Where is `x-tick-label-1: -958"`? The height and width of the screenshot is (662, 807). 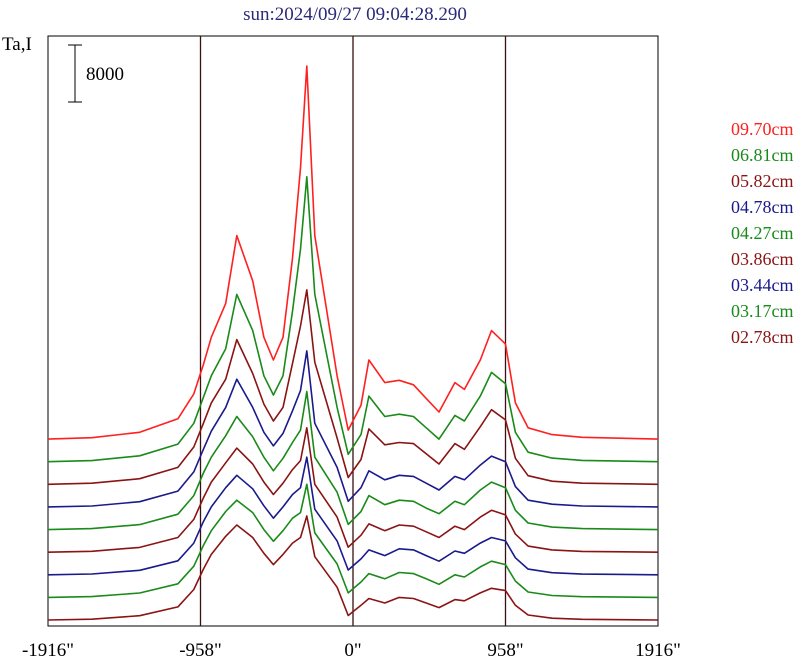
x-tick-label-1: -958" is located at coordinates (200, 650).